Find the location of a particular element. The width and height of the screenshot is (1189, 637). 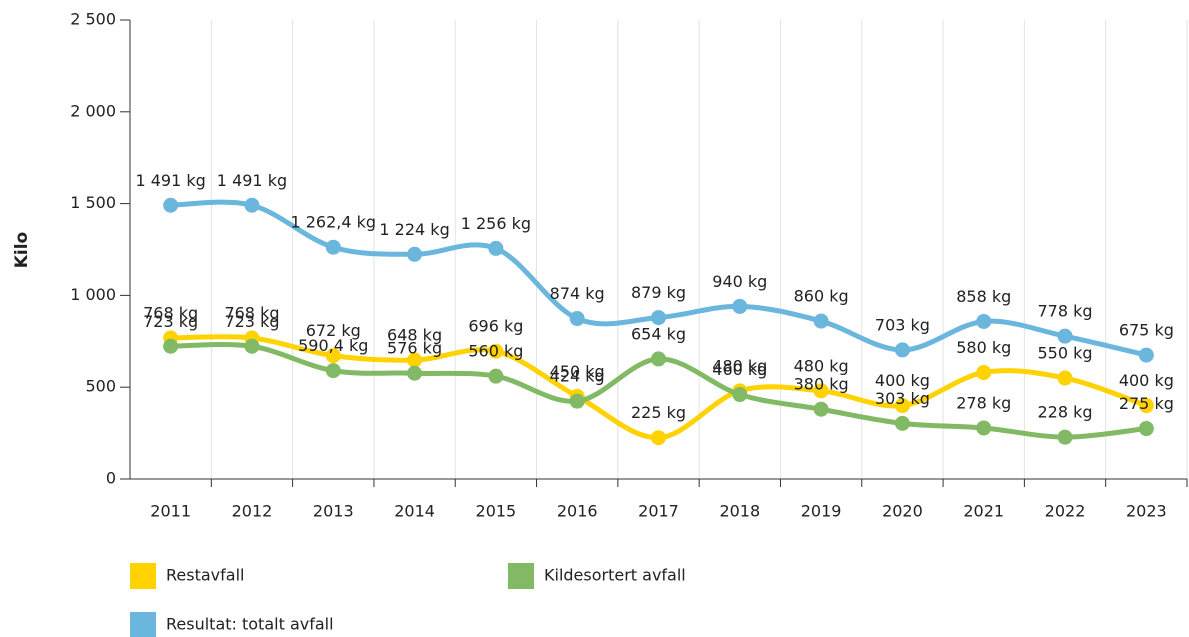

x-tick-label: 2013 is located at coordinates (333, 511).